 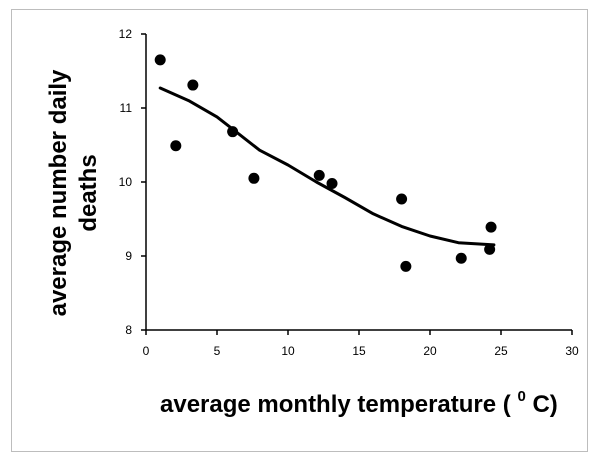 I want to click on x-tick-label: 25, so click(x=501, y=351).